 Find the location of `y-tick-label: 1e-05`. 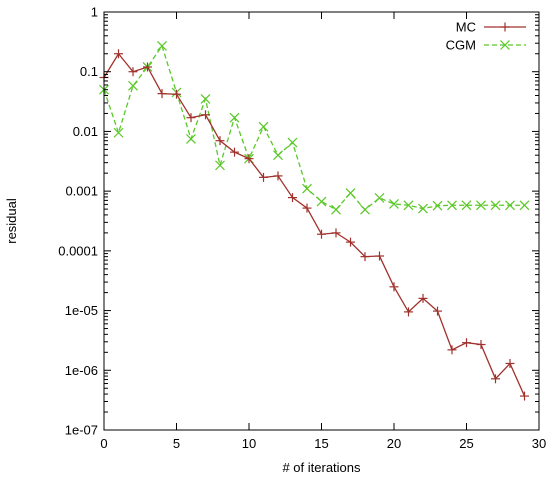

y-tick-label: 1e-05 is located at coordinates (81, 310).